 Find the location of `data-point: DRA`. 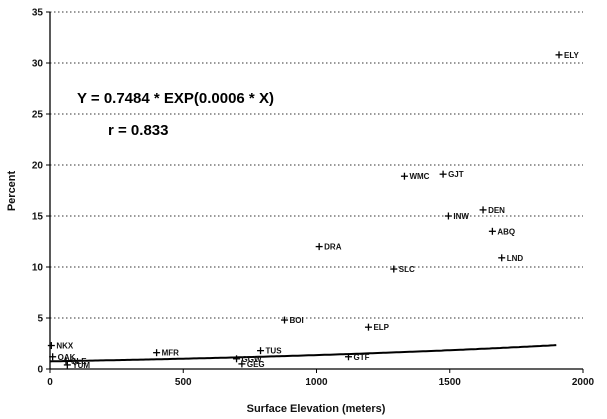

data-point: DRA is located at coordinates (328, 247).